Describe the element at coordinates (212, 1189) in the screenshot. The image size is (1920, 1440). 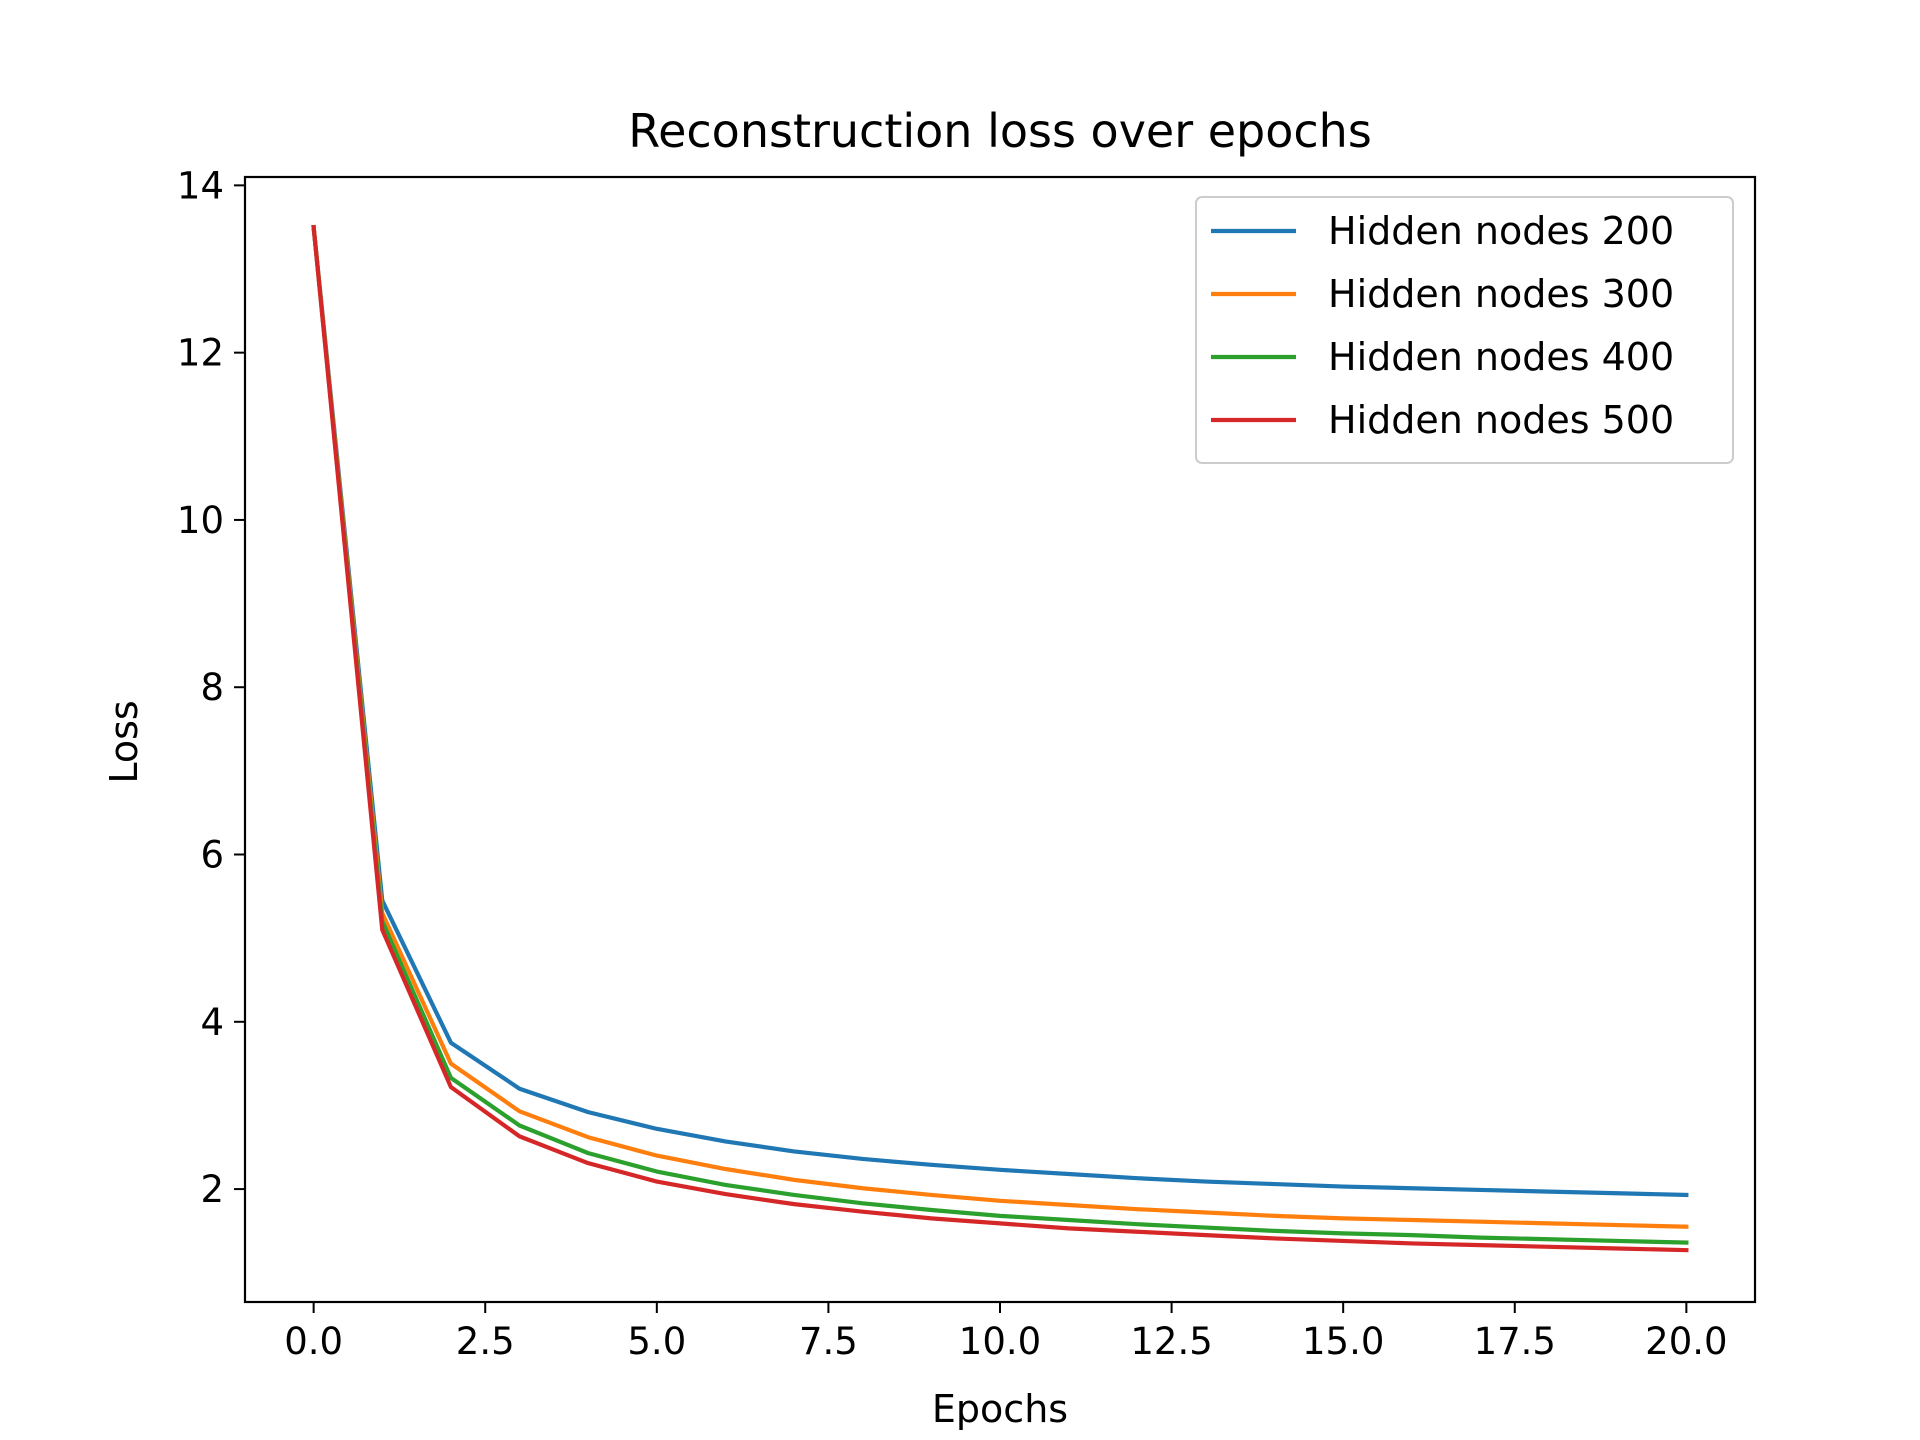
I see `y-tick-label: 2` at that location.